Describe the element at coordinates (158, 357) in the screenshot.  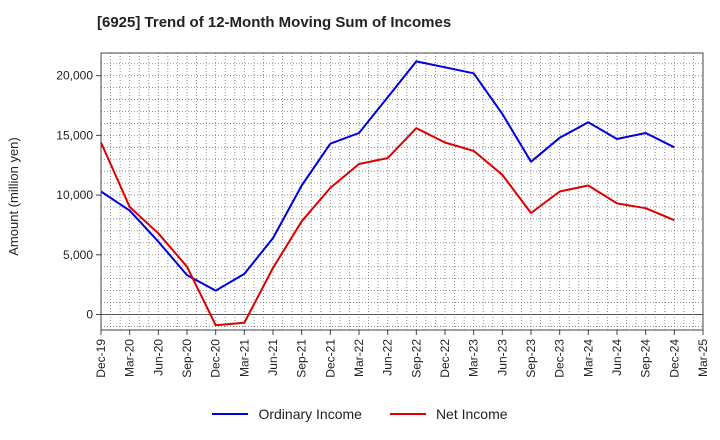
I see `x-tick-label: Jun-20` at that location.